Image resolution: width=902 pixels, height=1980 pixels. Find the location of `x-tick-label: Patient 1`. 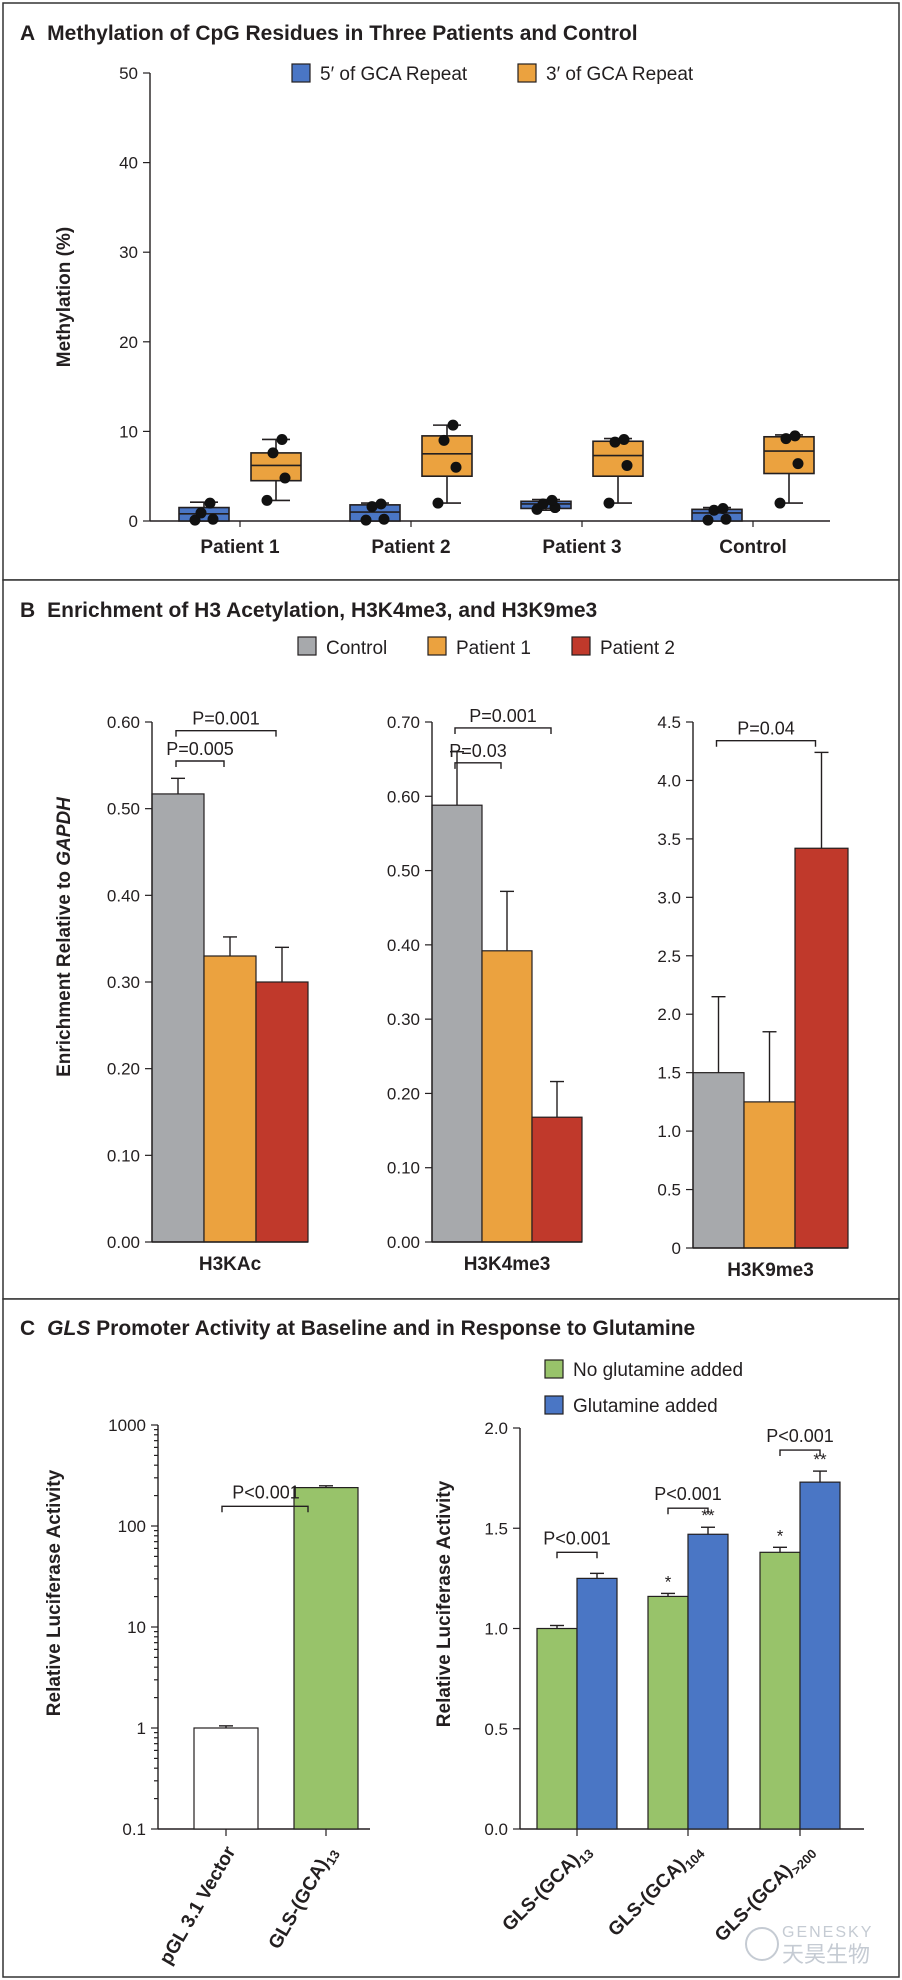

x-tick-label: Patient 1 is located at coordinates (240, 547).